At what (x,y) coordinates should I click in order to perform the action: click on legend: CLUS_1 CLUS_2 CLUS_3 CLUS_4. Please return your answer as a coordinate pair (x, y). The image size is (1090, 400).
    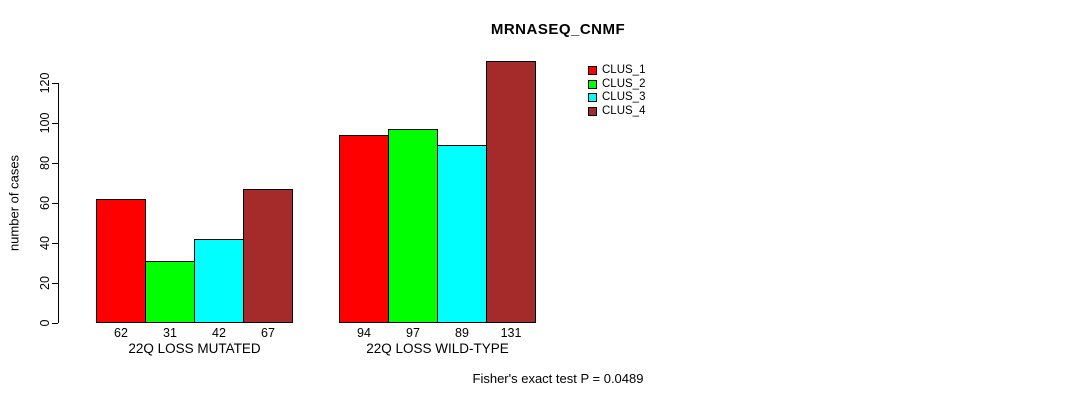
    Looking at the image, I should click on (616, 91).